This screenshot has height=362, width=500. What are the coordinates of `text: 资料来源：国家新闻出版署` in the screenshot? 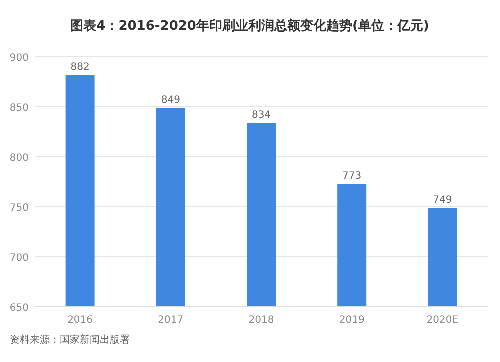 It's located at (70, 340).